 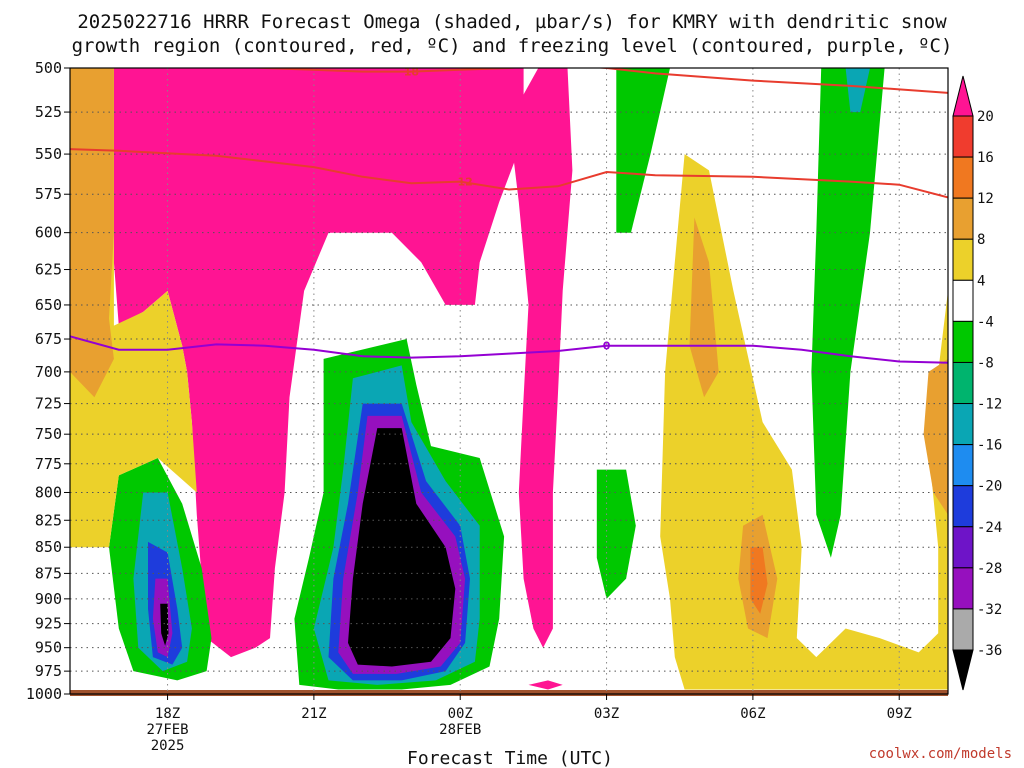 I want to click on colorbar-top-arrow, so click(x=963, y=96).